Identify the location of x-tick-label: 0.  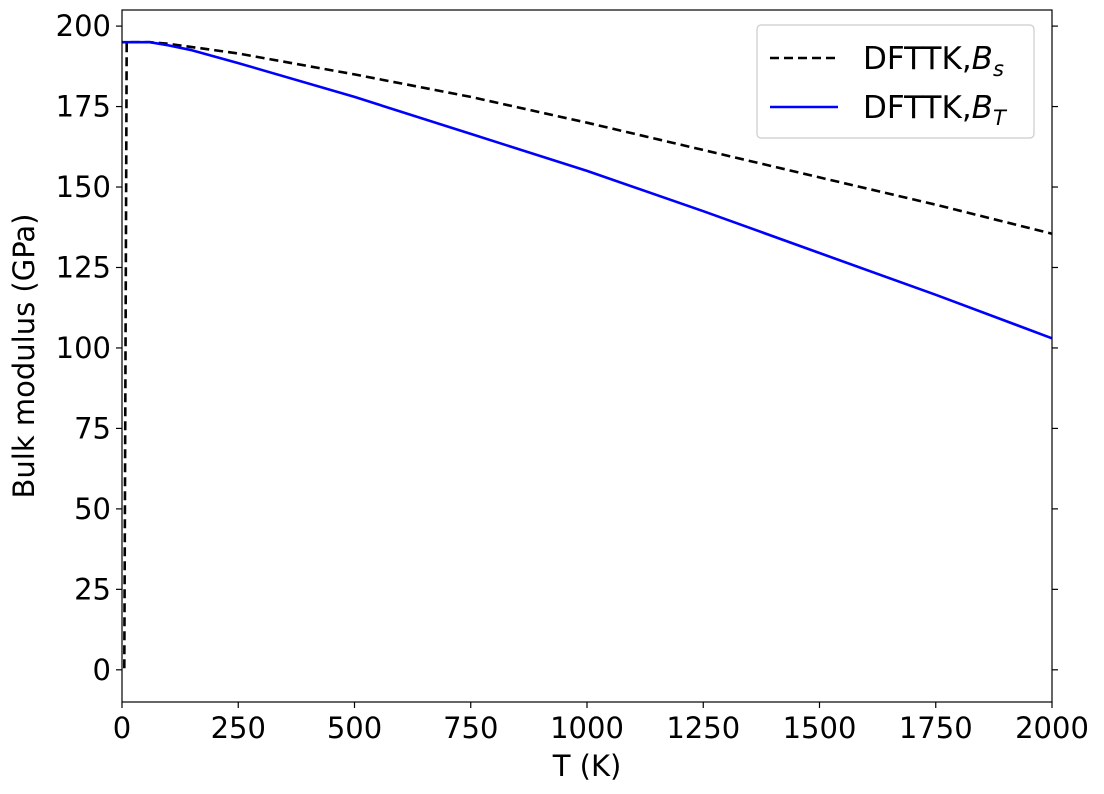
(122, 728).